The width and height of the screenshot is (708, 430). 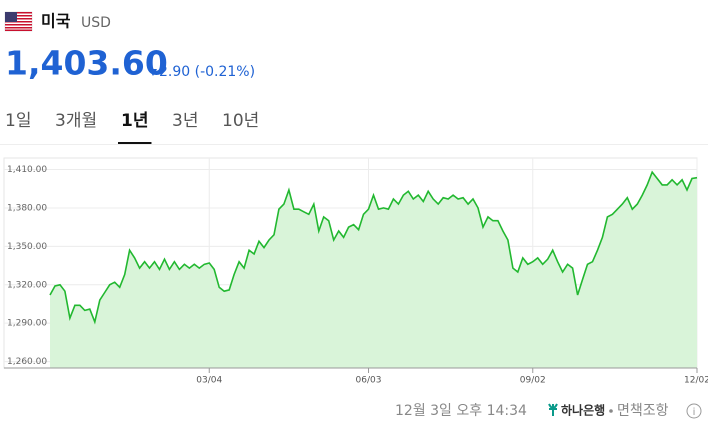 What do you see at coordinates (27, 324) in the screenshot?
I see `y-tick-label: 1,290.00` at bounding box center [27, 324].